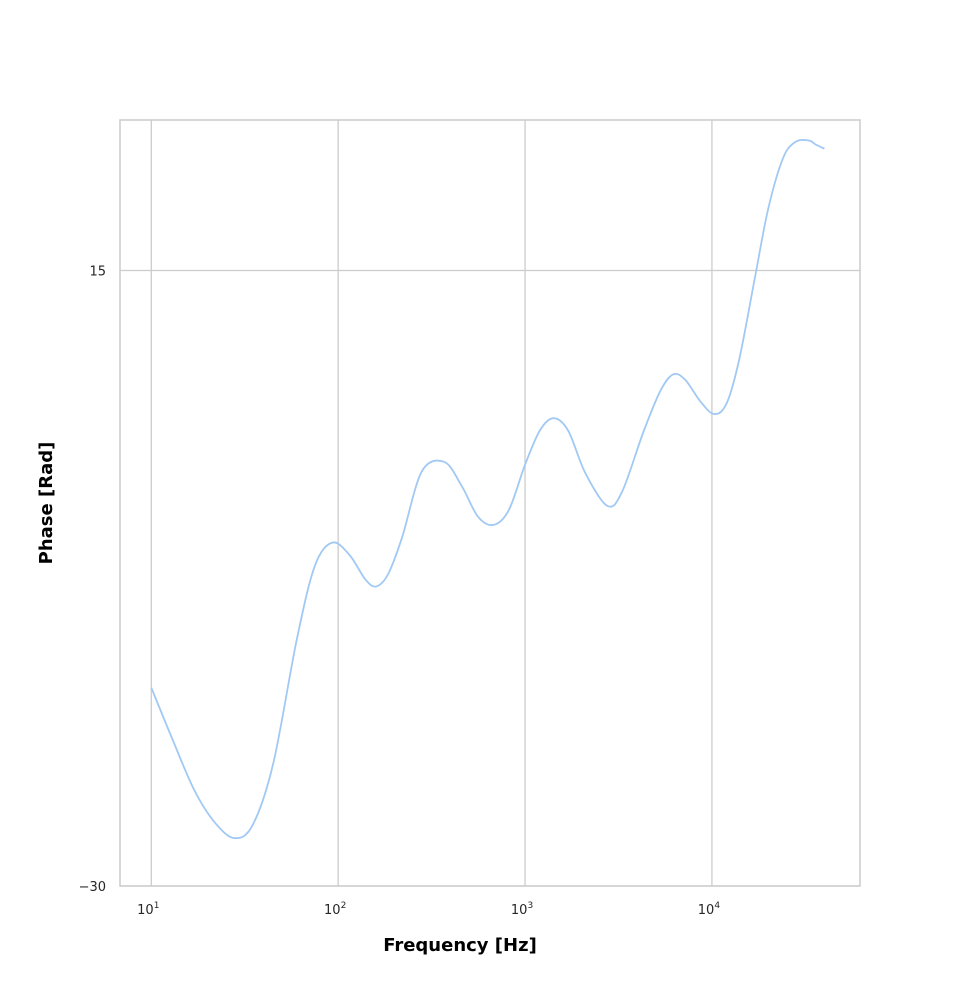 The width and height of the screenshot is (956, 996). I want to click on x-tick-label: 10¹, so click(148, 909).